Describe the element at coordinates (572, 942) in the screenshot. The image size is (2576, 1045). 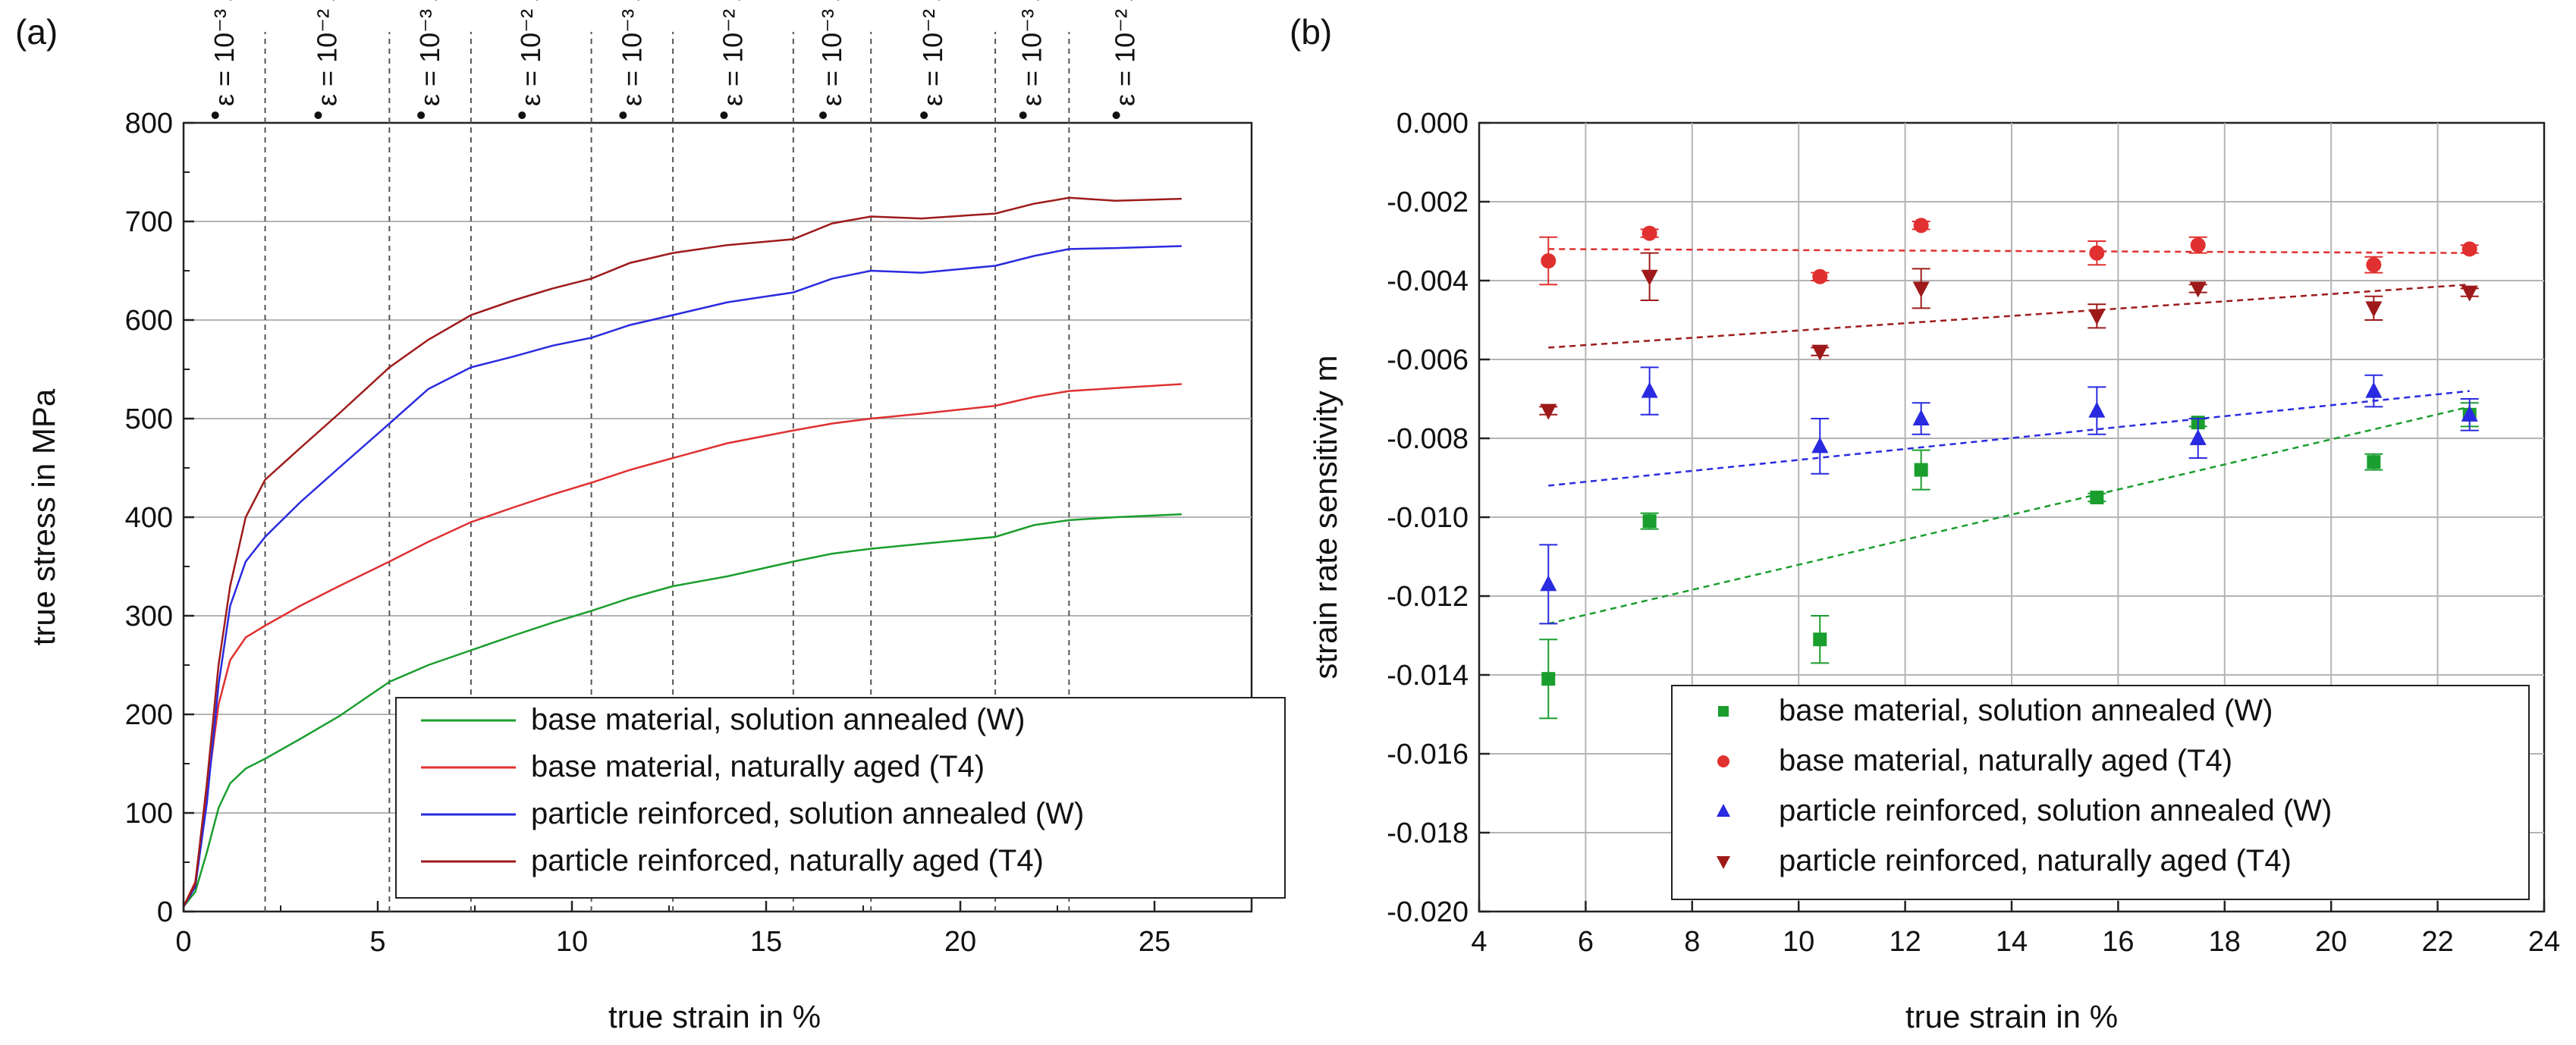
I see `panel-a-x-tick-label: 10` at that location.